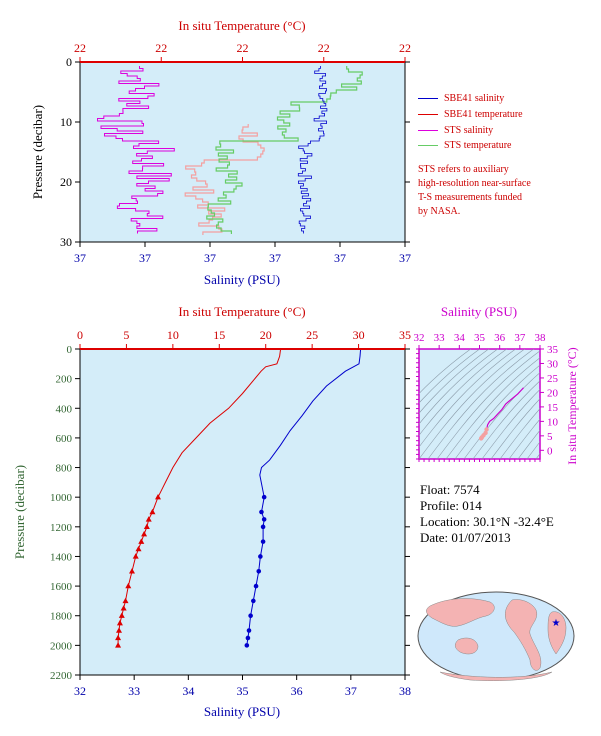 This screenshot has height=736, width=601. Describe the element at coordinates (64, 380) in the screenshot. I see `main-pres-tick-label: 200` at that location.